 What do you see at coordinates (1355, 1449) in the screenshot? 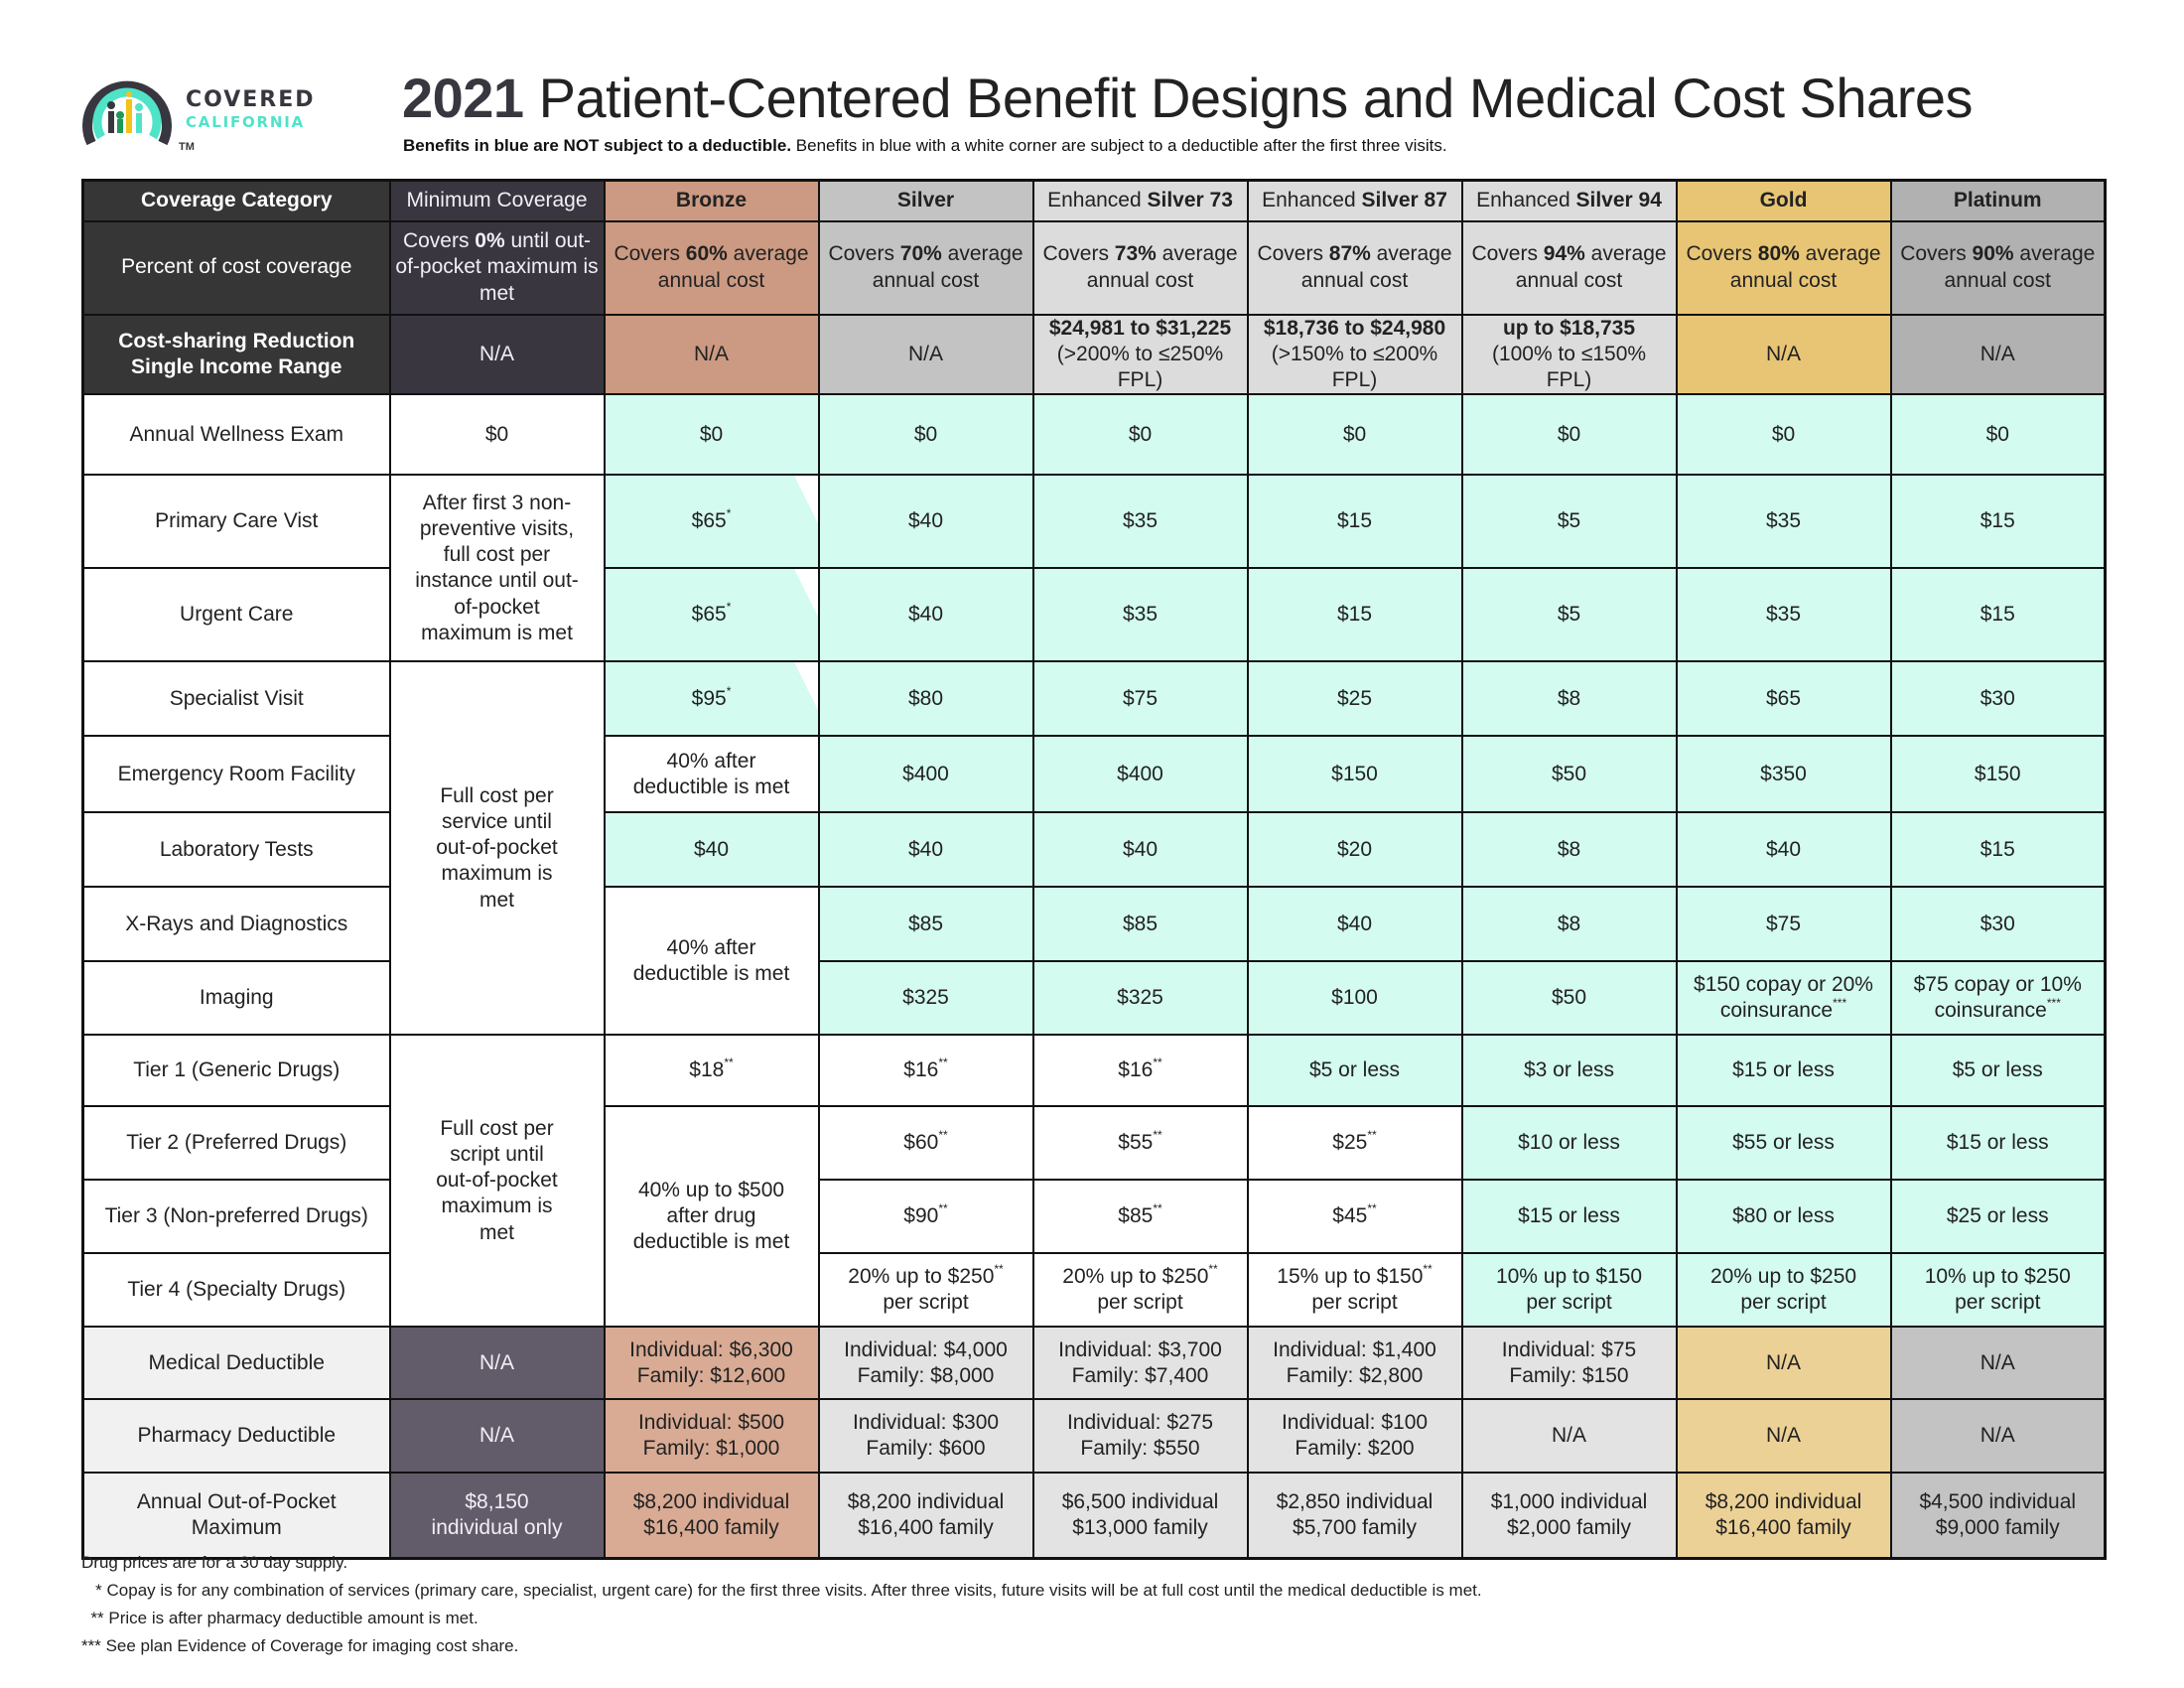
I see `cell-text: Family: $200` at bounding box center [1355, 1449].